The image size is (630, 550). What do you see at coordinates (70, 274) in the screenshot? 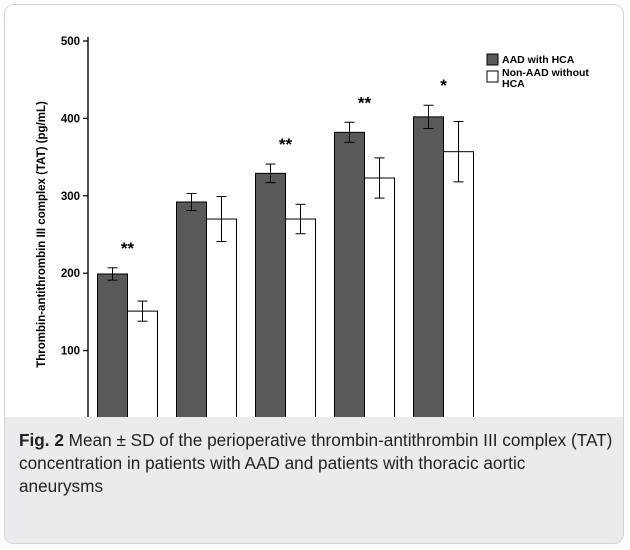
I see `y-tick-label: 200` at bounding box center [70, 274].